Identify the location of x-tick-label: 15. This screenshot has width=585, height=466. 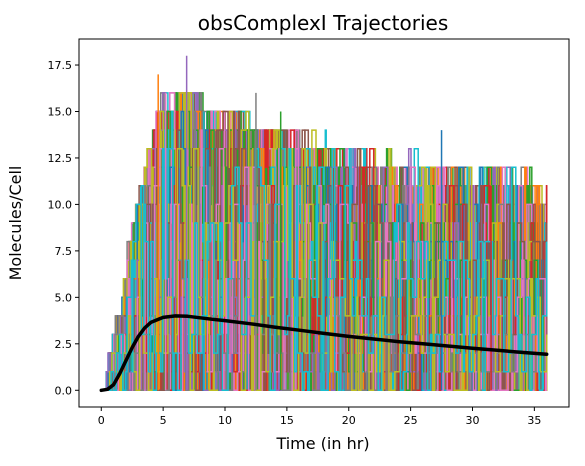
(287, 420).